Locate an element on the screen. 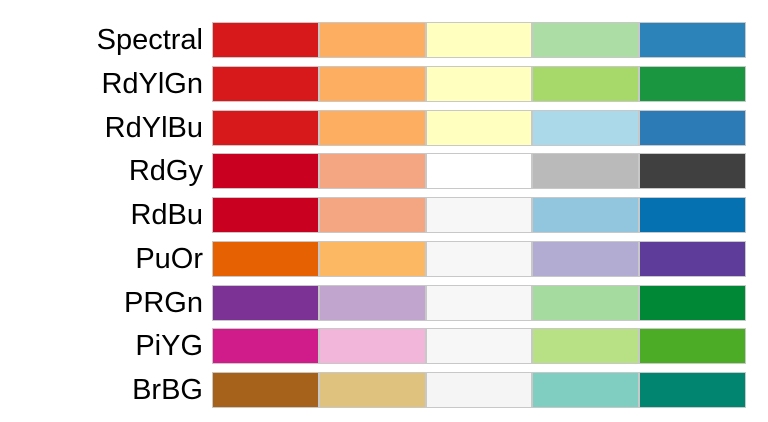  palette-name: RdBu is located at coordinates (166, 215).